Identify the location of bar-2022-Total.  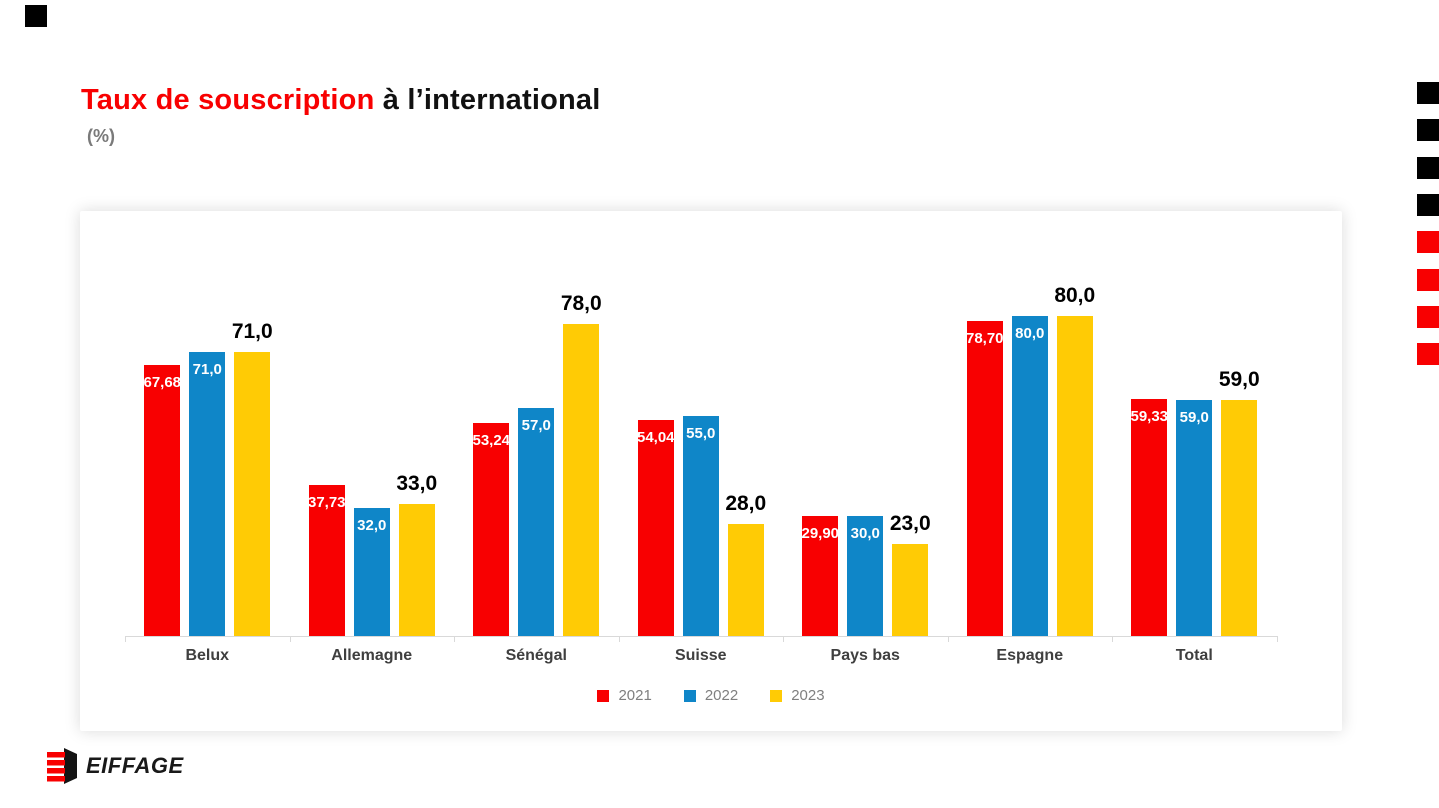
(1194, 518).